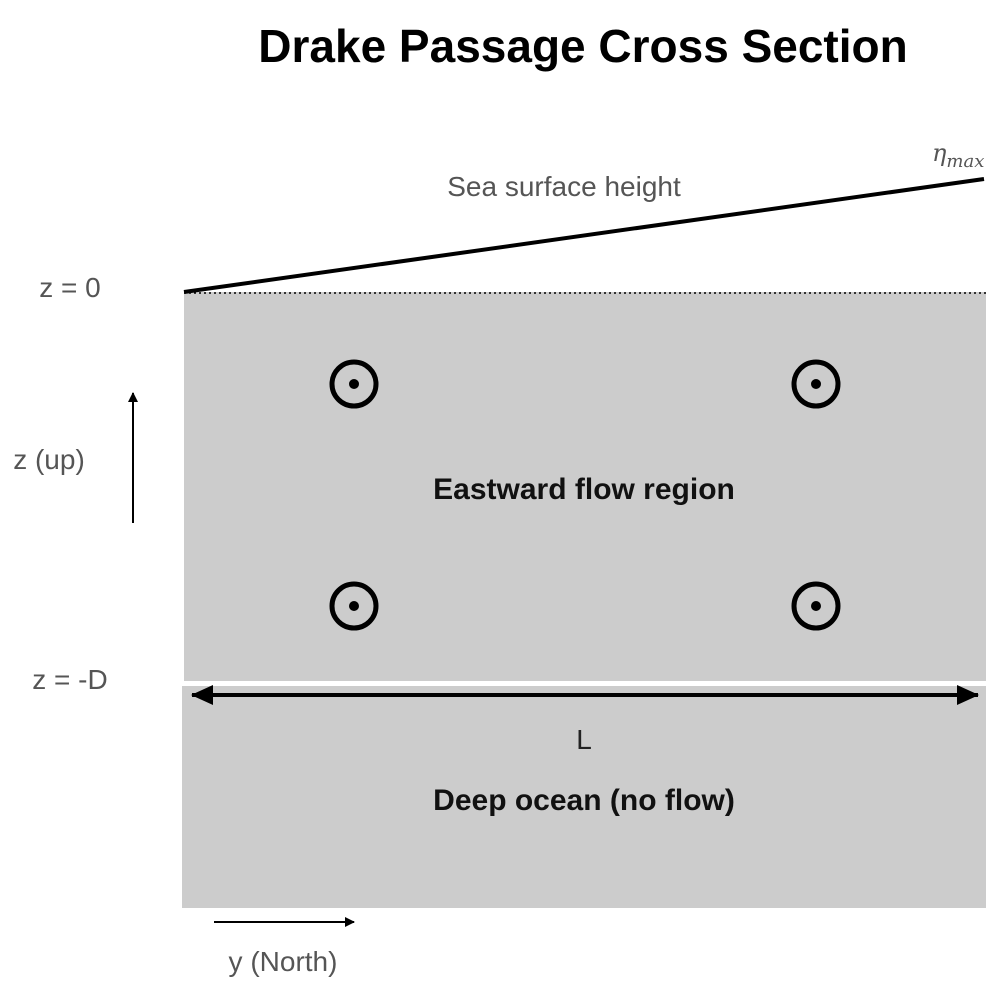  I want to click on z-top-label: z = 0, so click(69, 287).